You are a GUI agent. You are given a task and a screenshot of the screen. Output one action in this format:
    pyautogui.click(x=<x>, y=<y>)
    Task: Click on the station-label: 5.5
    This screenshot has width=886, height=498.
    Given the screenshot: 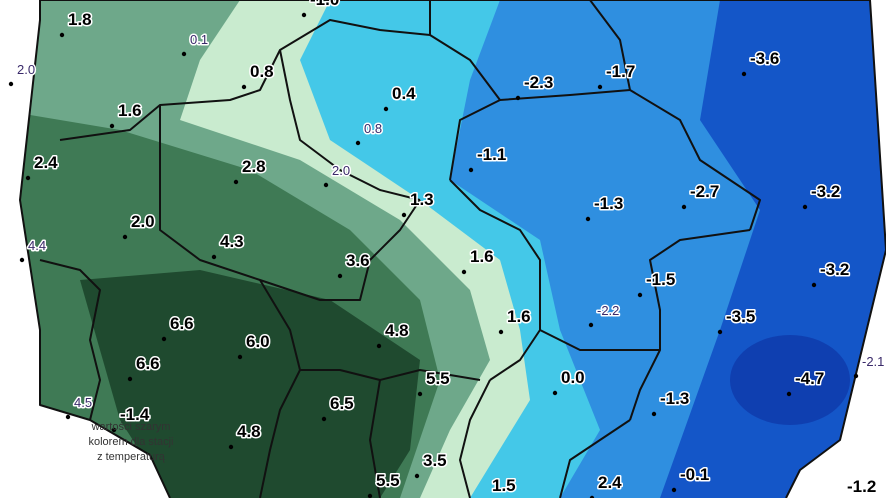 What is the action you would take?
    pyautogui.click(x=388, y=480)
    